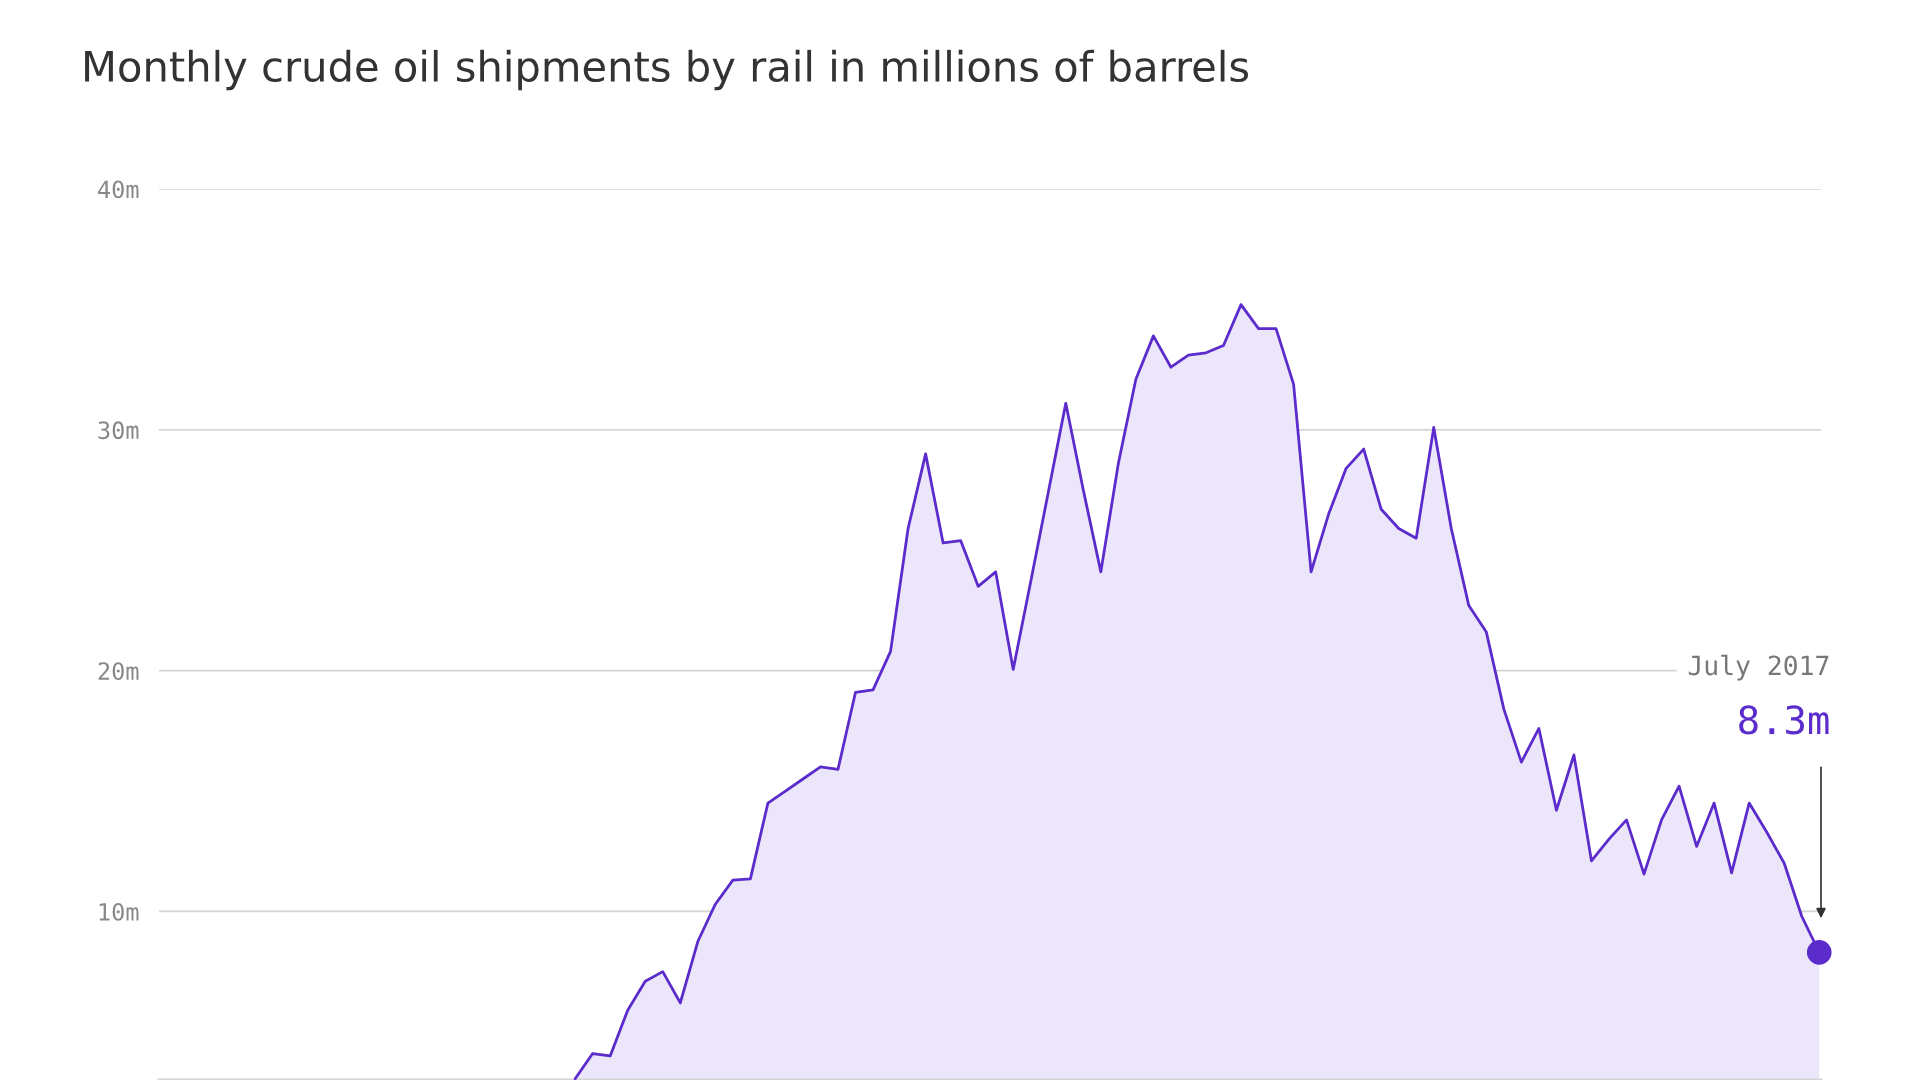 This screenshot has height=1080, width=1920. I want to click on y-tick-label: 40m, so click(118, 189).